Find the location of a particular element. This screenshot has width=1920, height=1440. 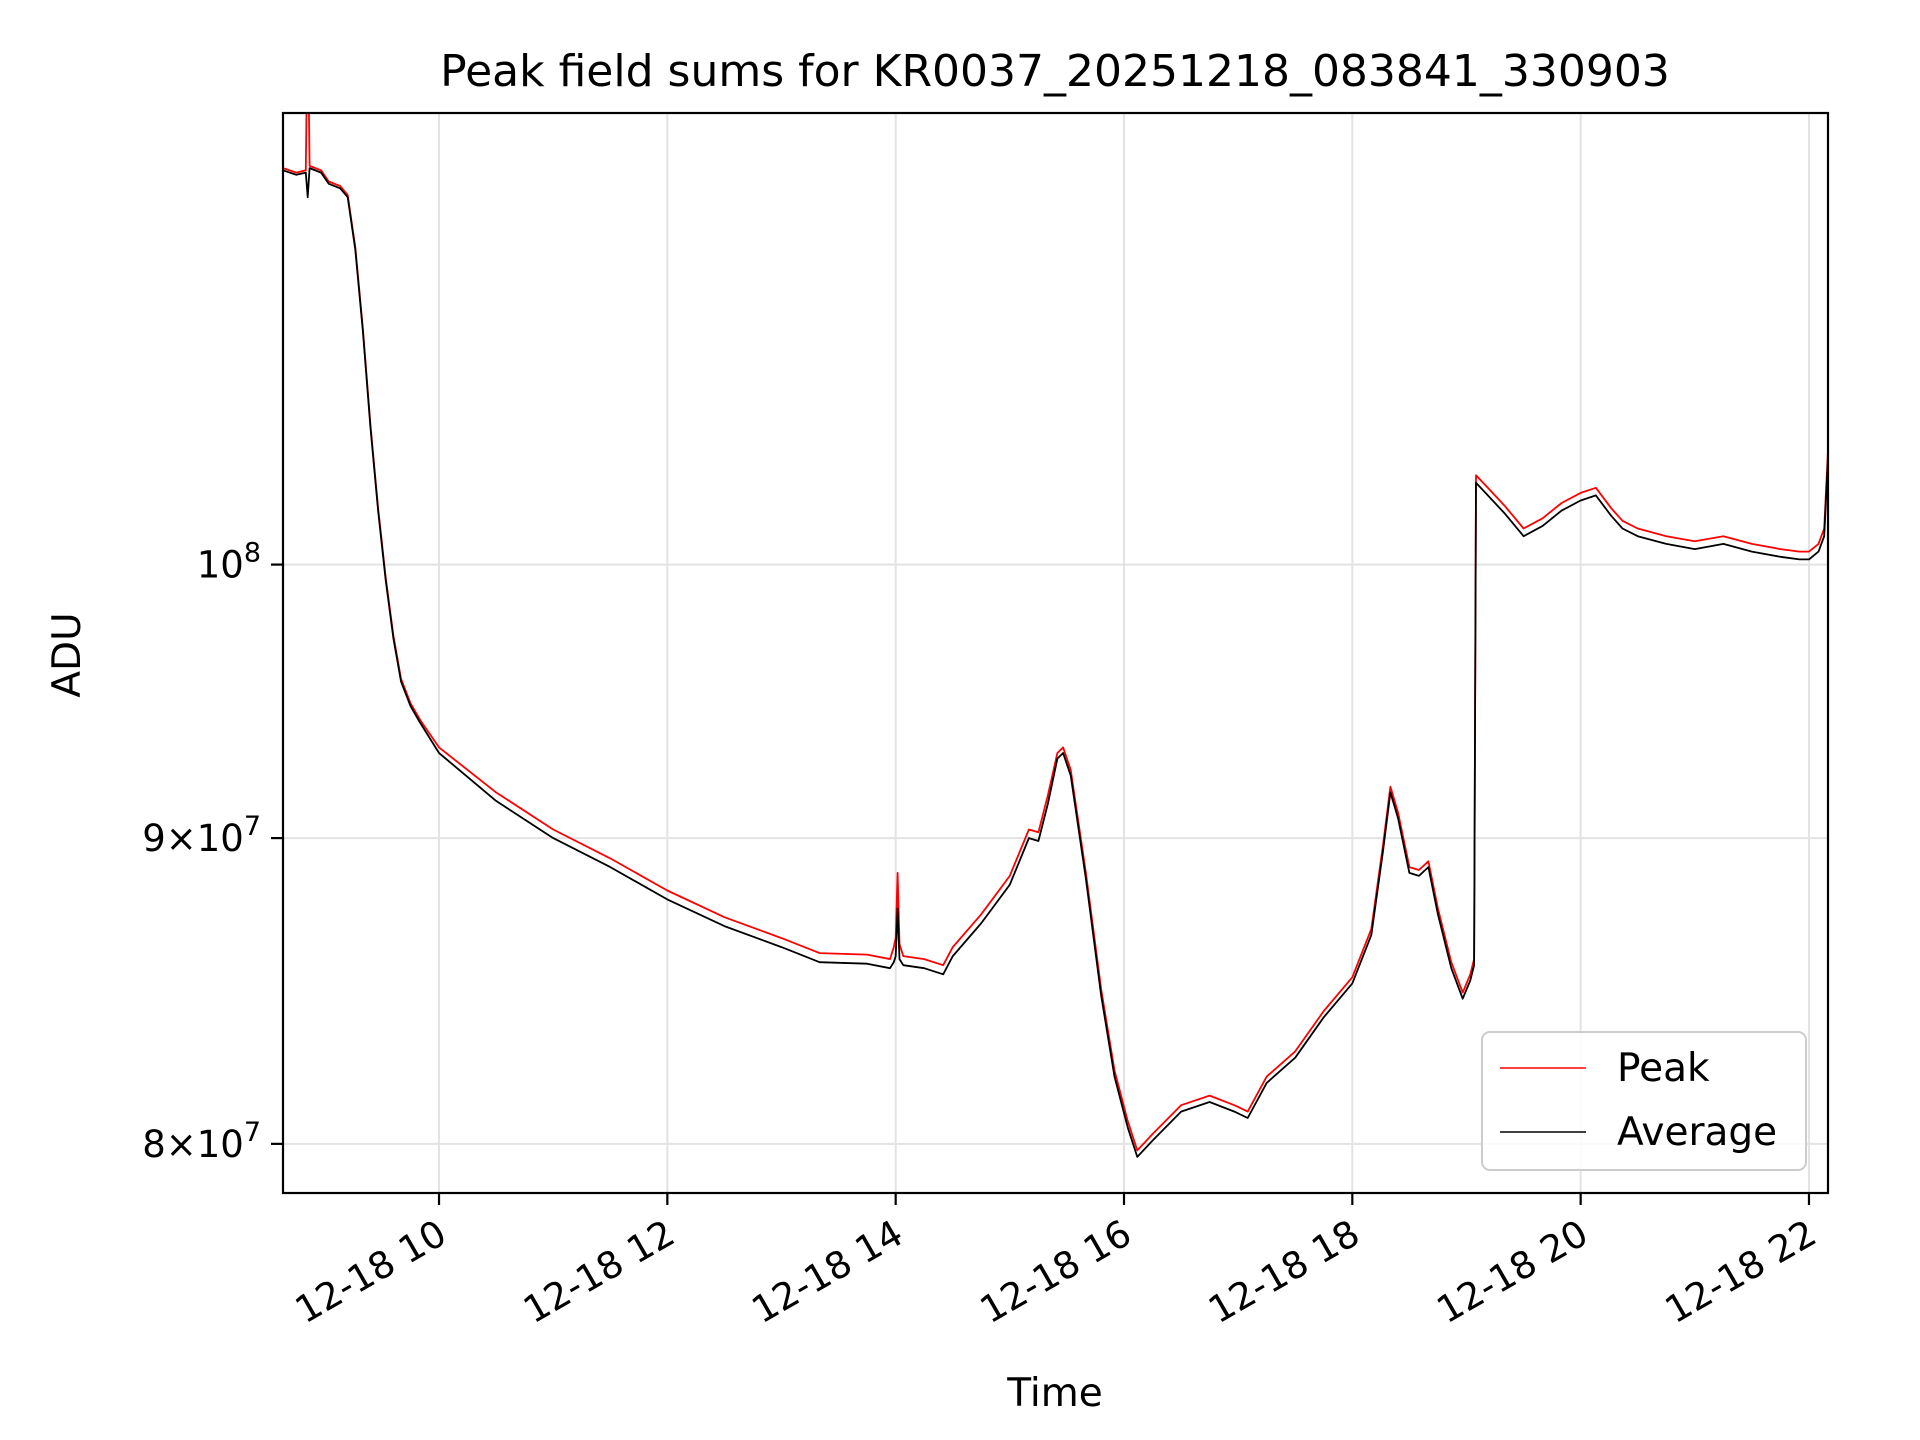

legend-box is located at coordinates (1644, 1101).